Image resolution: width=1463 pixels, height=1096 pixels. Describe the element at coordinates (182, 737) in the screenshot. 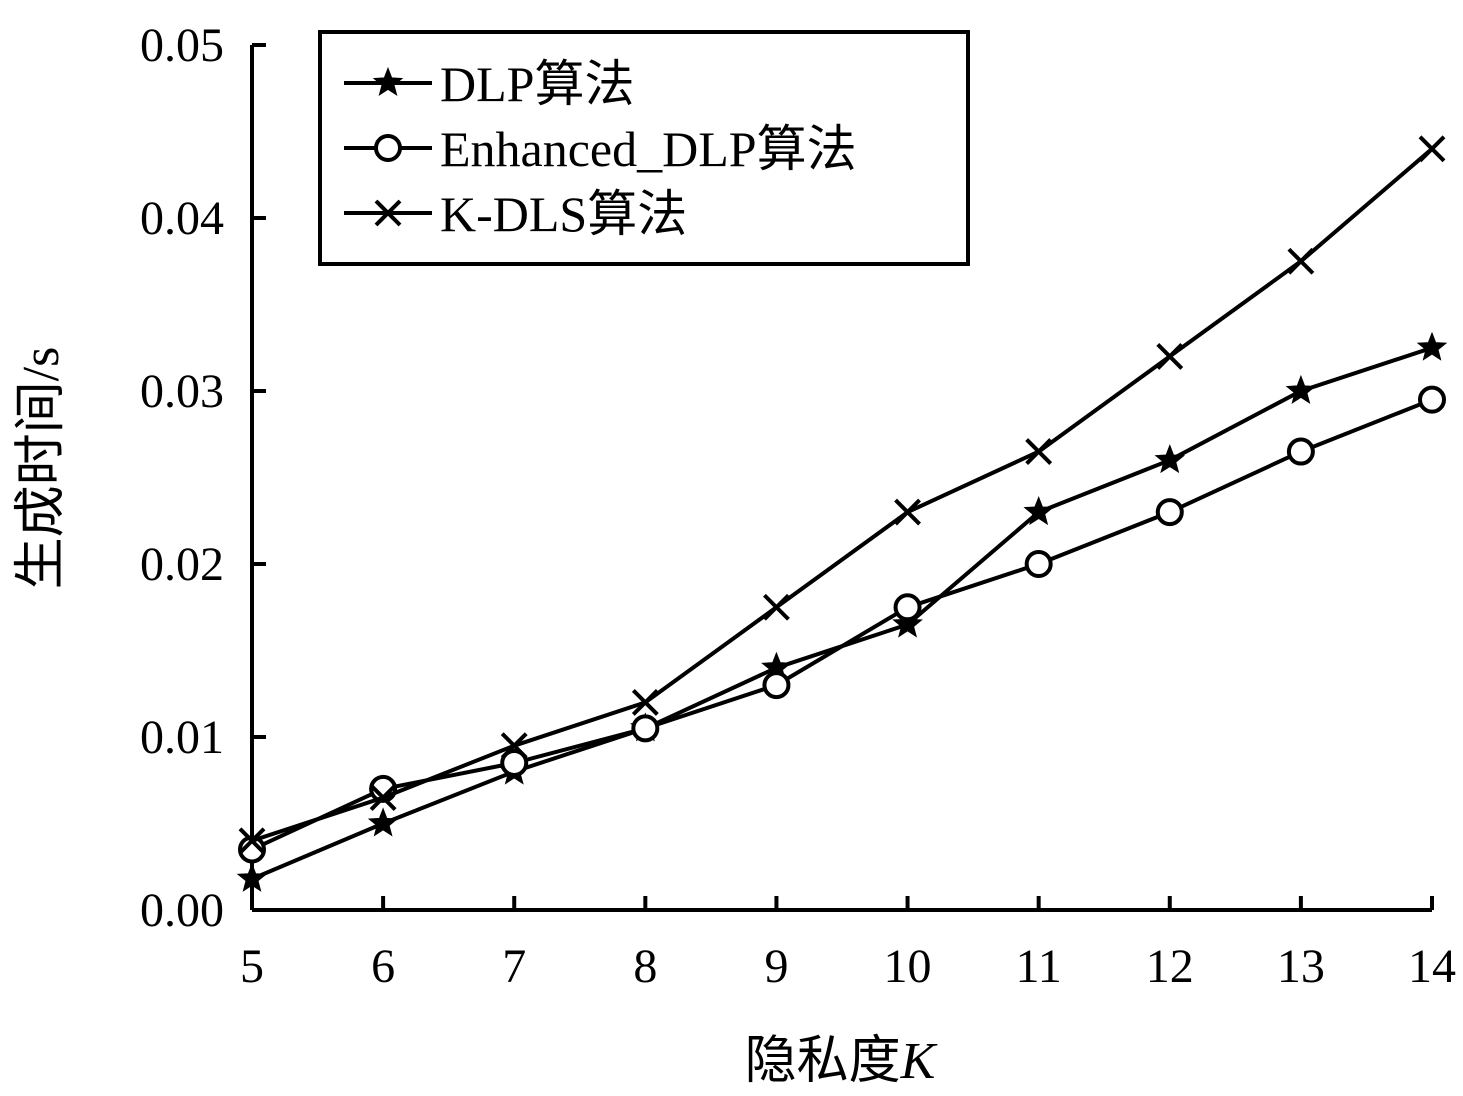

I see `y-tick-label: 0.01` at that location.